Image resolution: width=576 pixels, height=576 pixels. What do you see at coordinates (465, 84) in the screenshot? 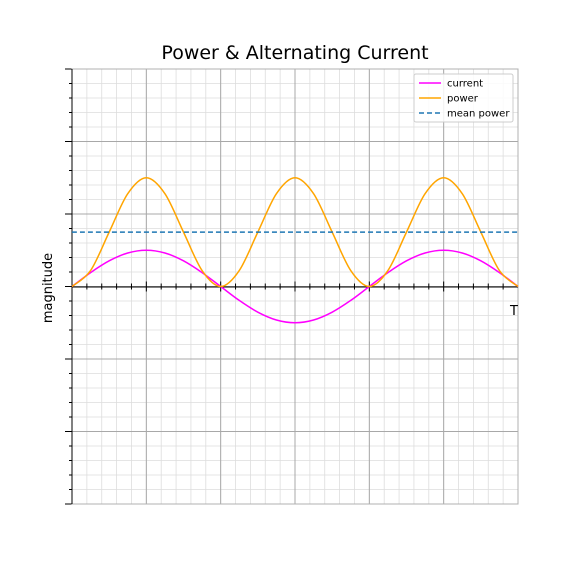
I see `legend-label-current: current` at bounding box center [465, 84].